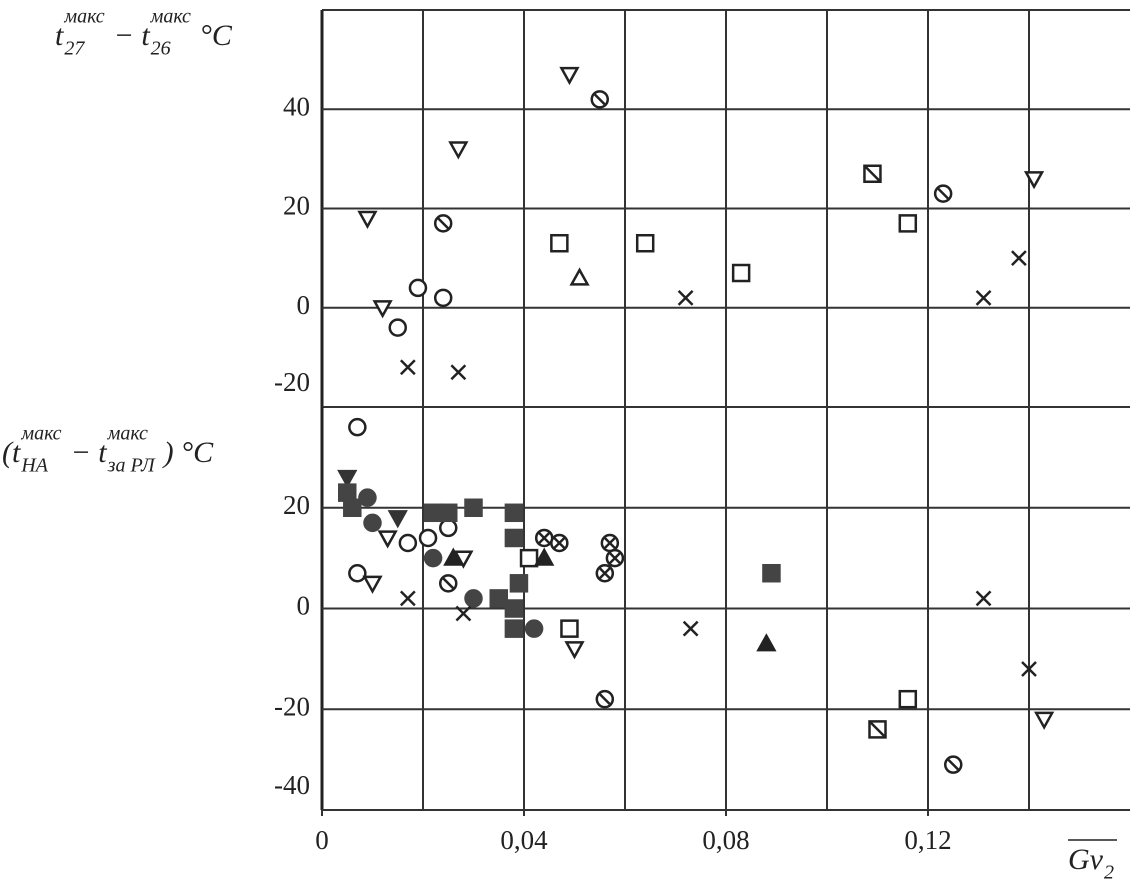  Describe the element at coordinates (11, 452) in the screenshot. I see `axis-label: (t` at that location.